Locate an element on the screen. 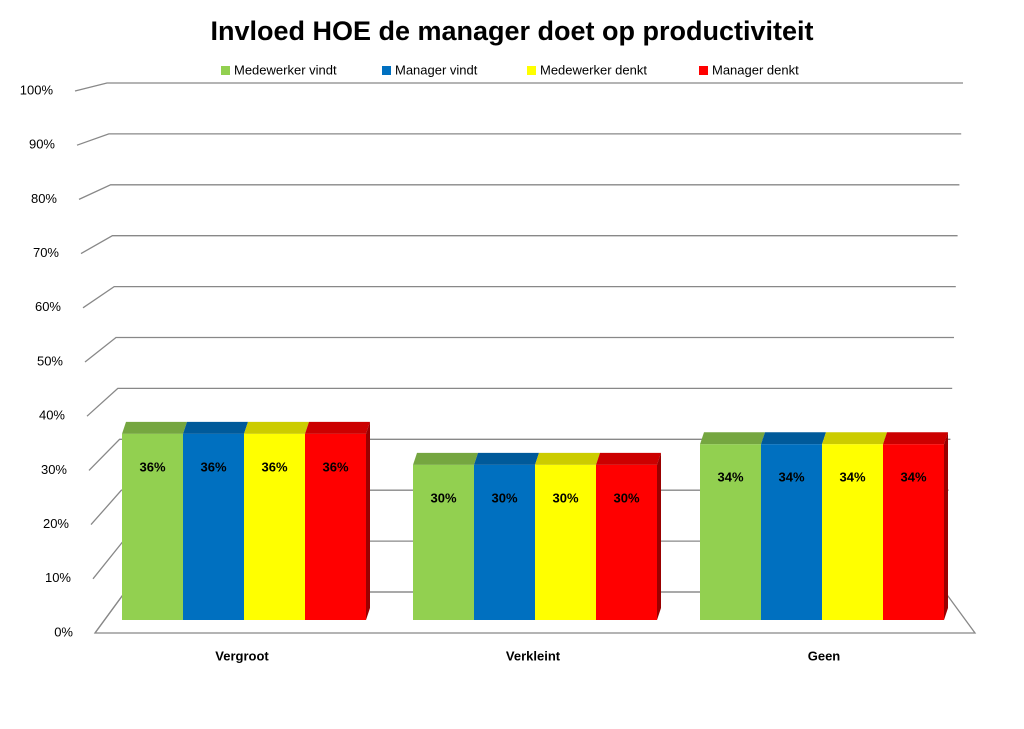 This screenshot has width=1024, height=729. y-tick-label: 10% is located at coordinates (58, 577).